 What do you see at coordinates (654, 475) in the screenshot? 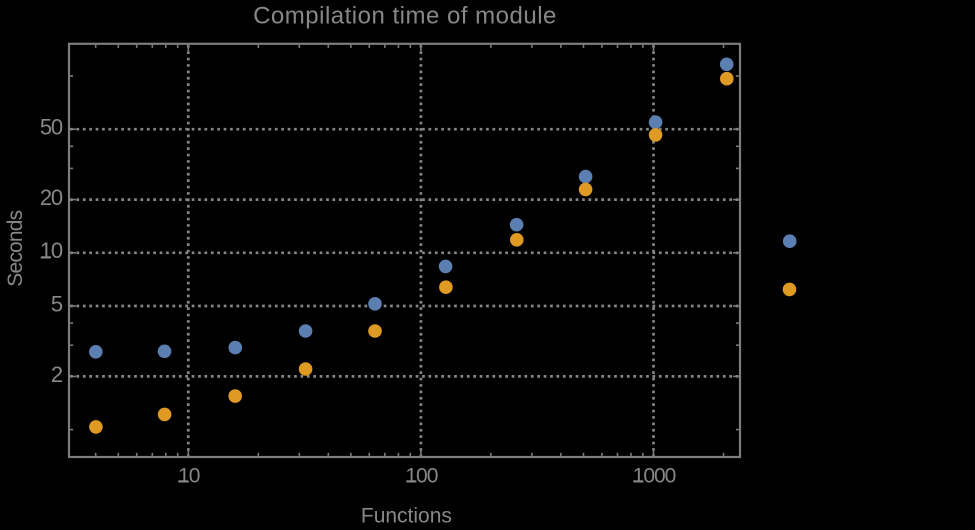
I see `svg-text: 1000` at bounding box center [654, 475].